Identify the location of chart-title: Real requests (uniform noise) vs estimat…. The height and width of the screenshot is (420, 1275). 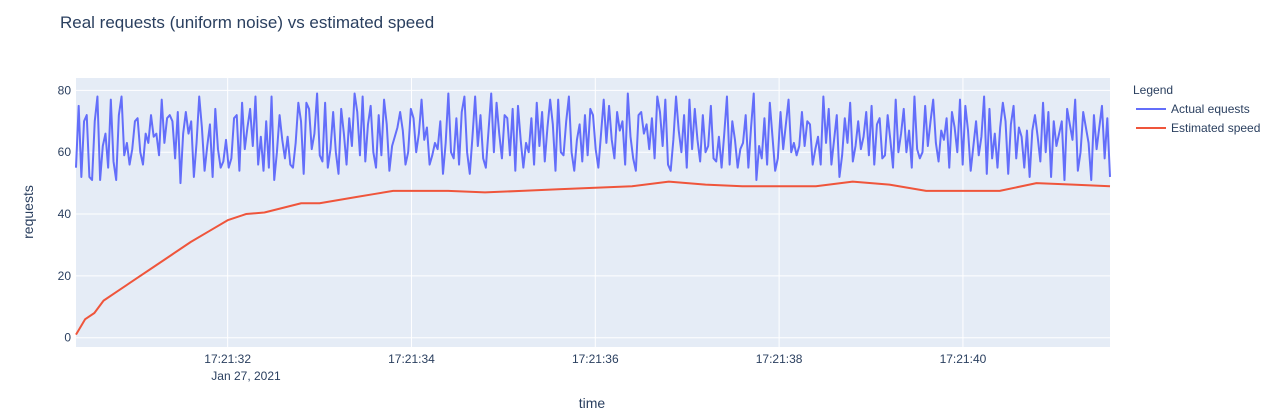
(247, 22).